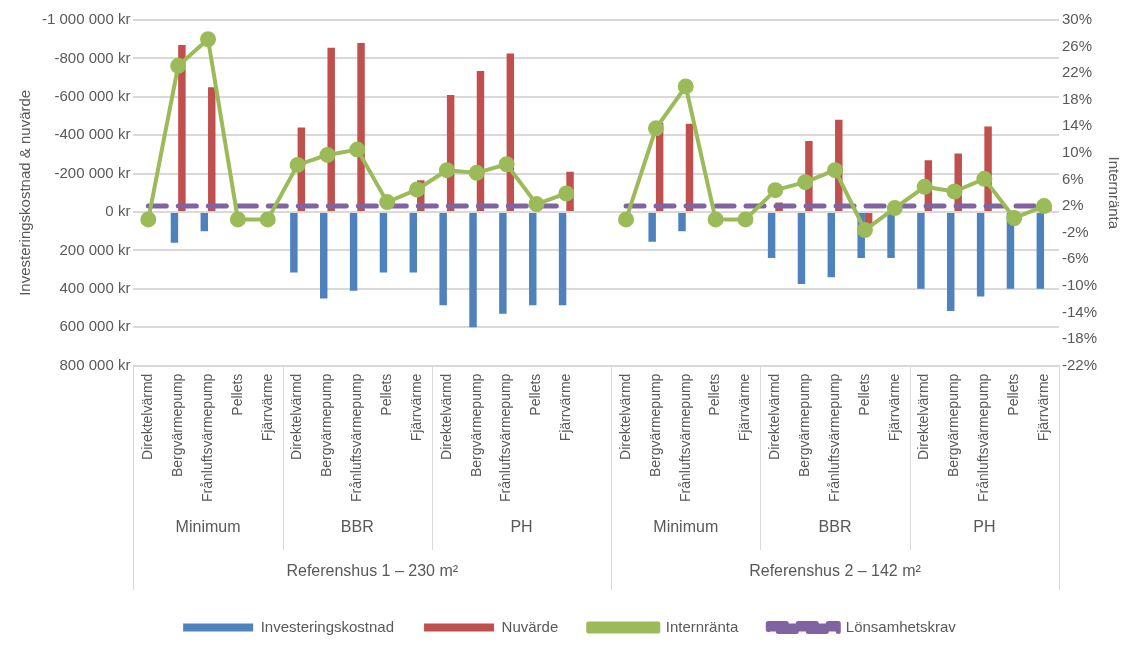 The image size is (1144, 653). I want to click on y-tick-label: 0 kr, so click(118, 211).